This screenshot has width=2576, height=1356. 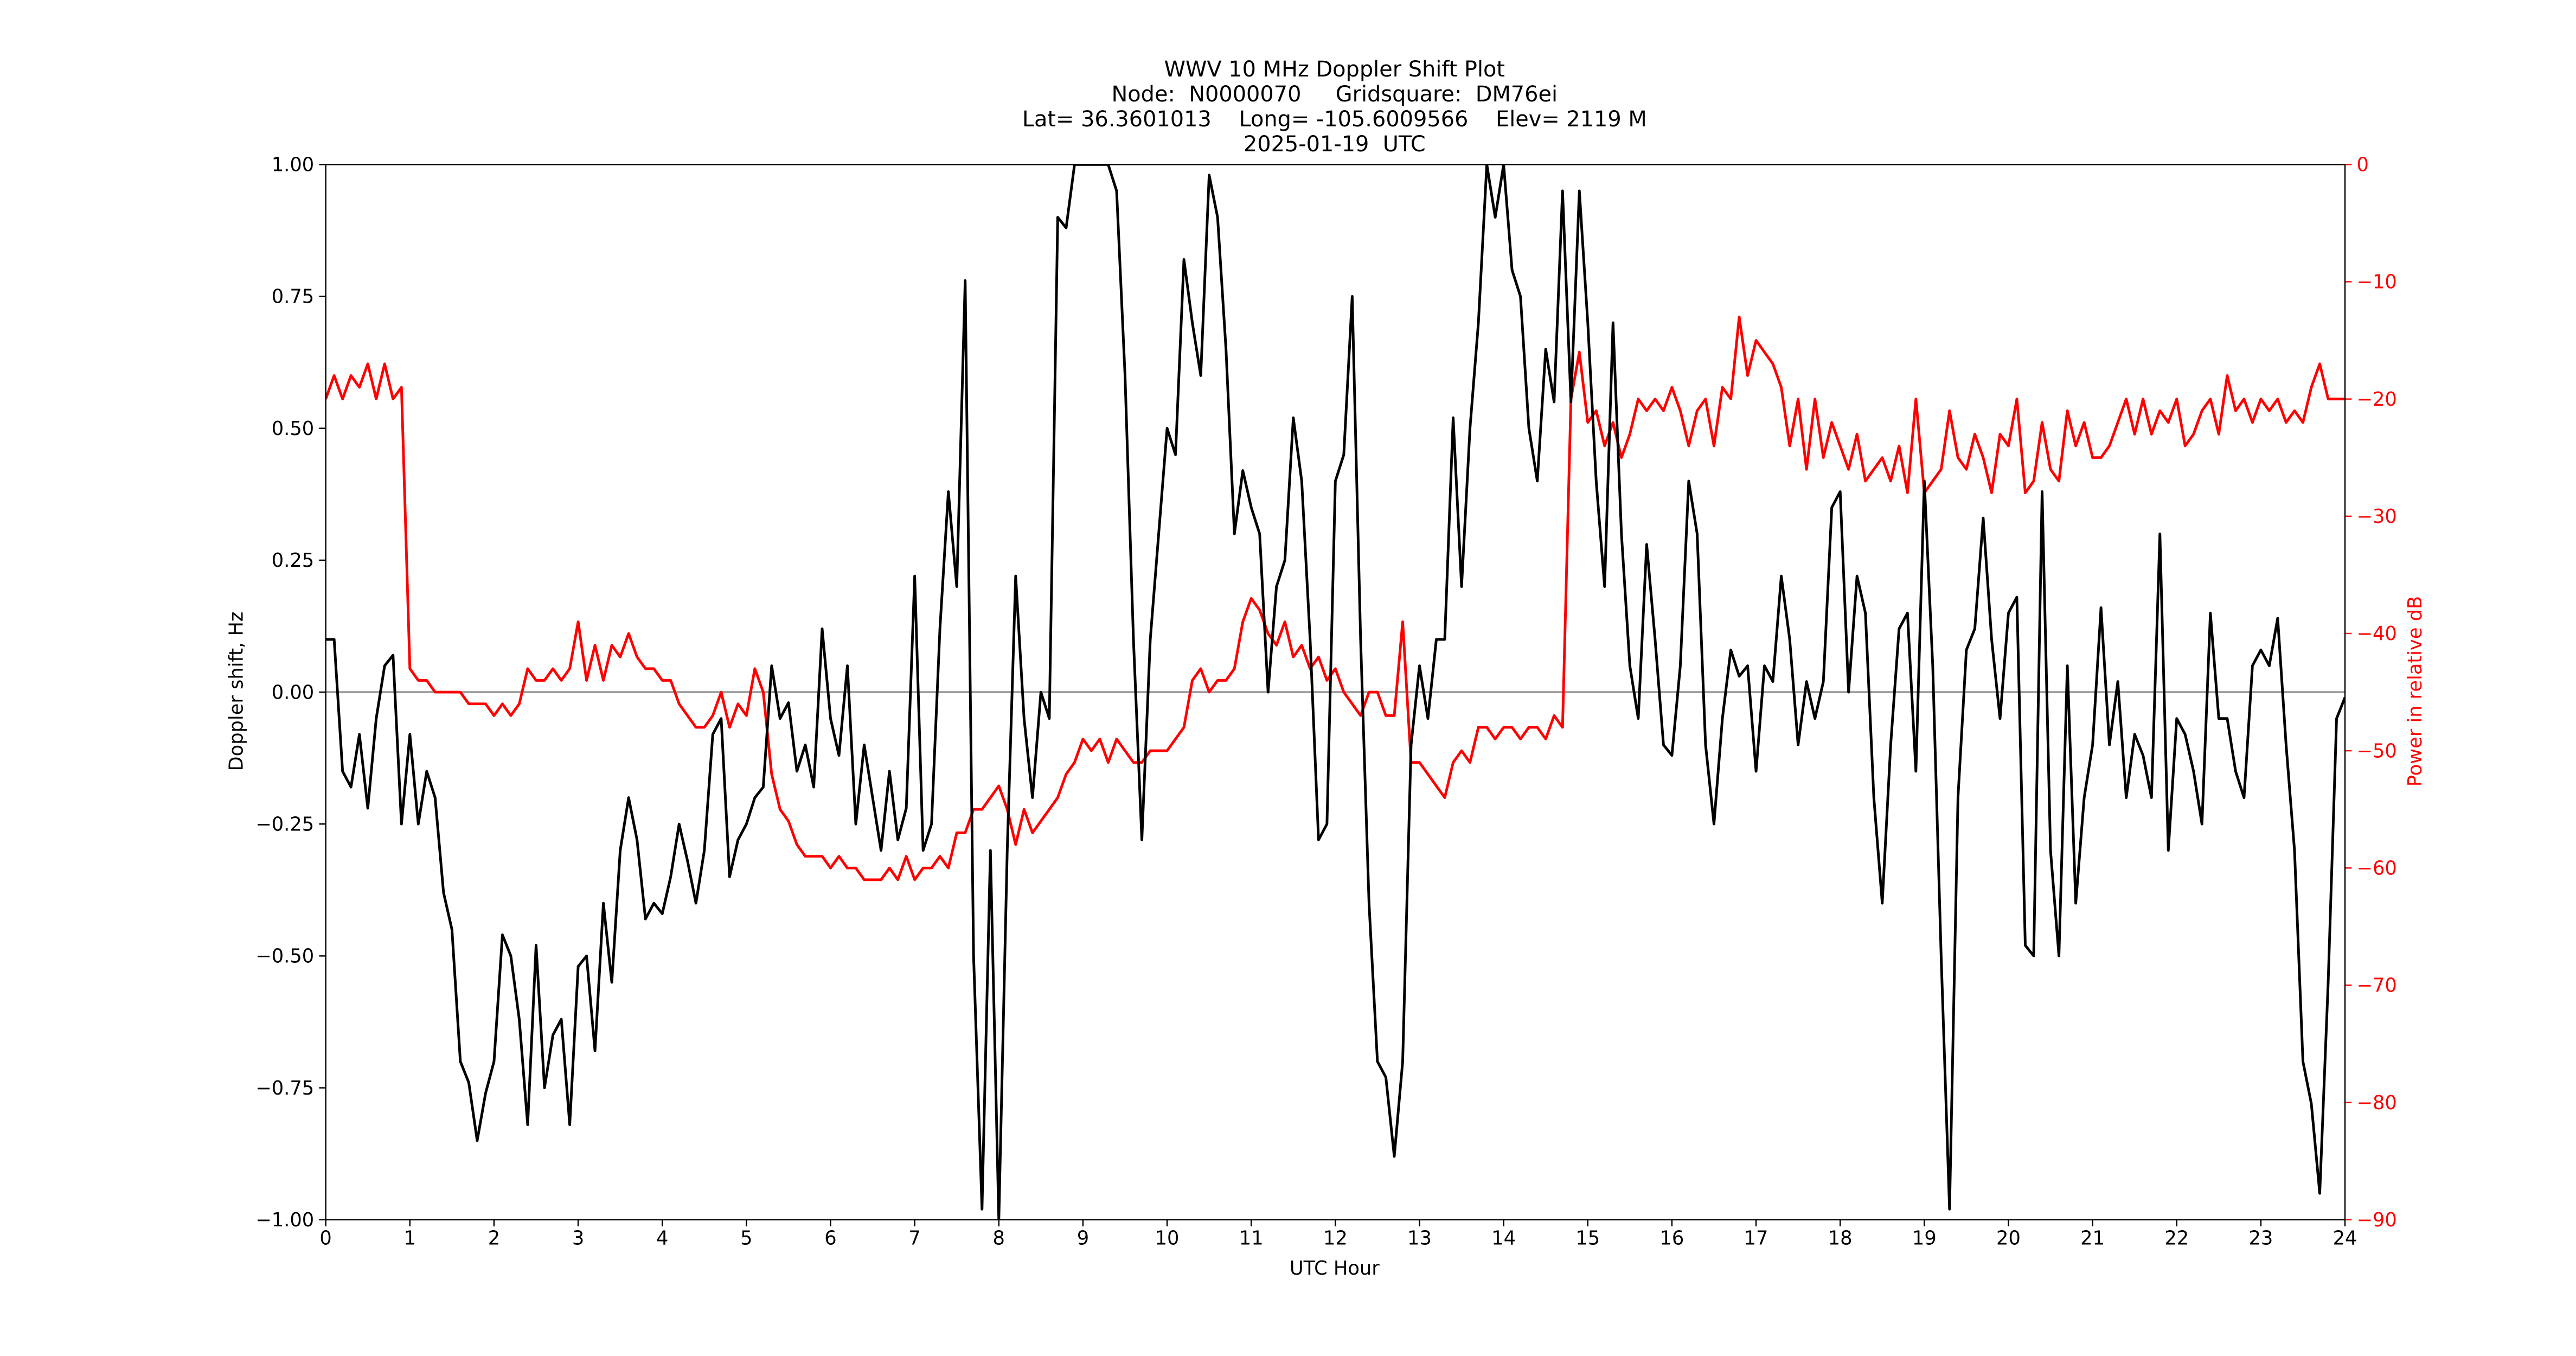 What do you see at coordinates (1083, 1238) in the screenshot?
I see `x-tick-label: 9` at bounding box center [1083, 1238].